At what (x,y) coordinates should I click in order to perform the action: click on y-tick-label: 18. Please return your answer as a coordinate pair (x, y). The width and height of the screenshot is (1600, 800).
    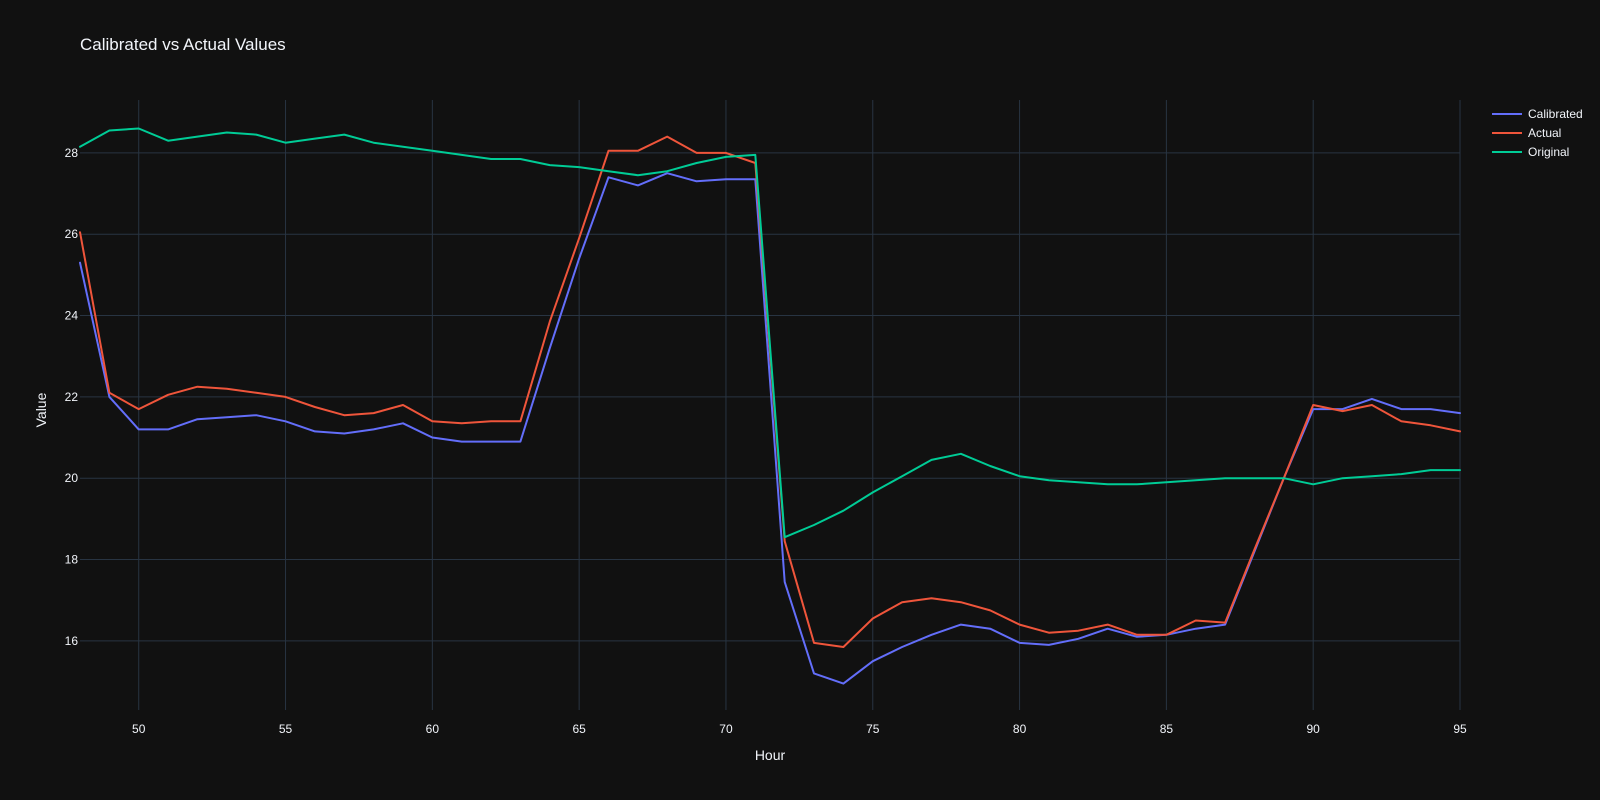
    Looking at the image, I should click on (72, 560).